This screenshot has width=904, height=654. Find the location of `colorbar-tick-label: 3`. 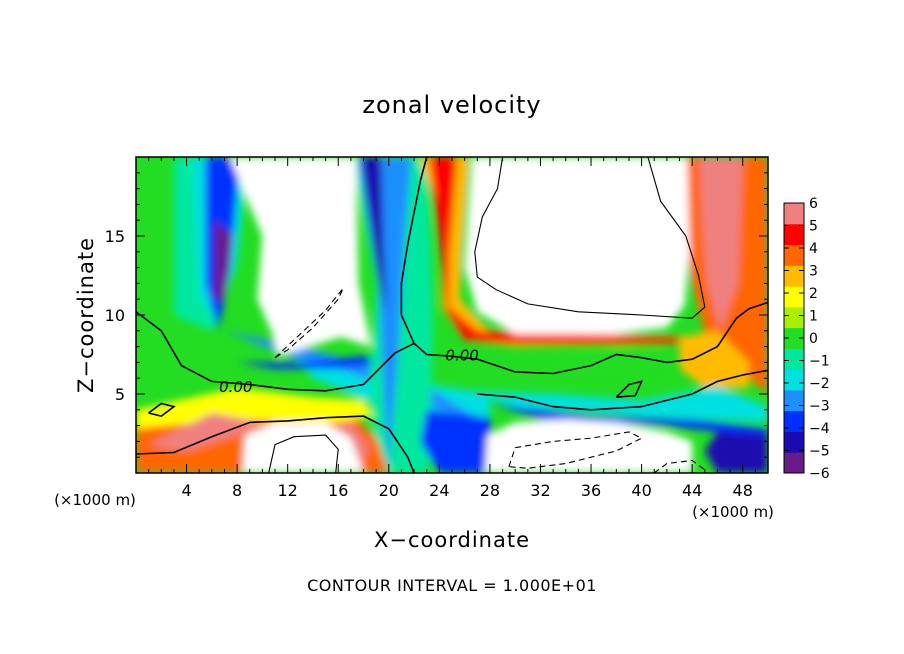

colorbar-tick-label: 3 is located at coordinates (813, 272).